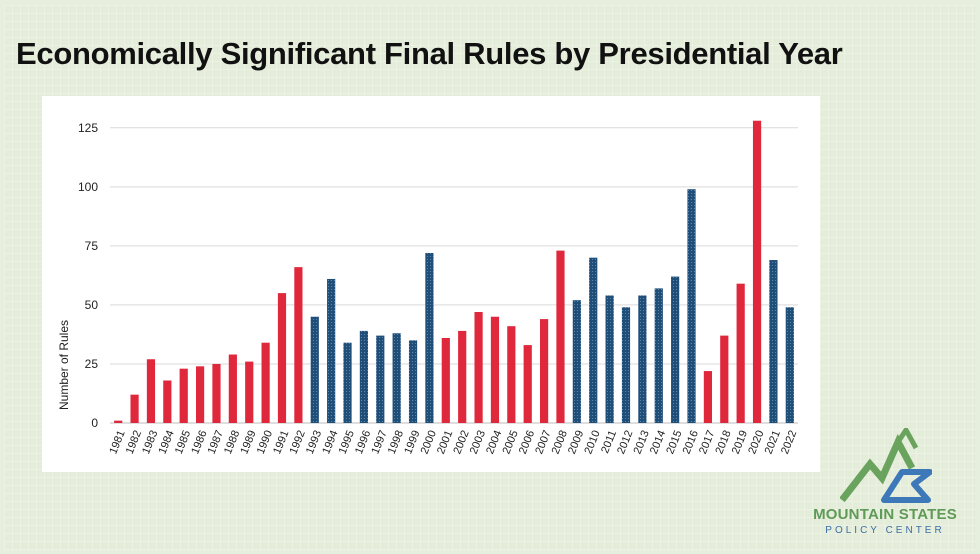 This screenshot has width=980, height=554. What do you see at coordinates (885, 530) in the screenshot?
I see `logo-name-line2: POLICY CENTER` at bounding box center [885, 530].